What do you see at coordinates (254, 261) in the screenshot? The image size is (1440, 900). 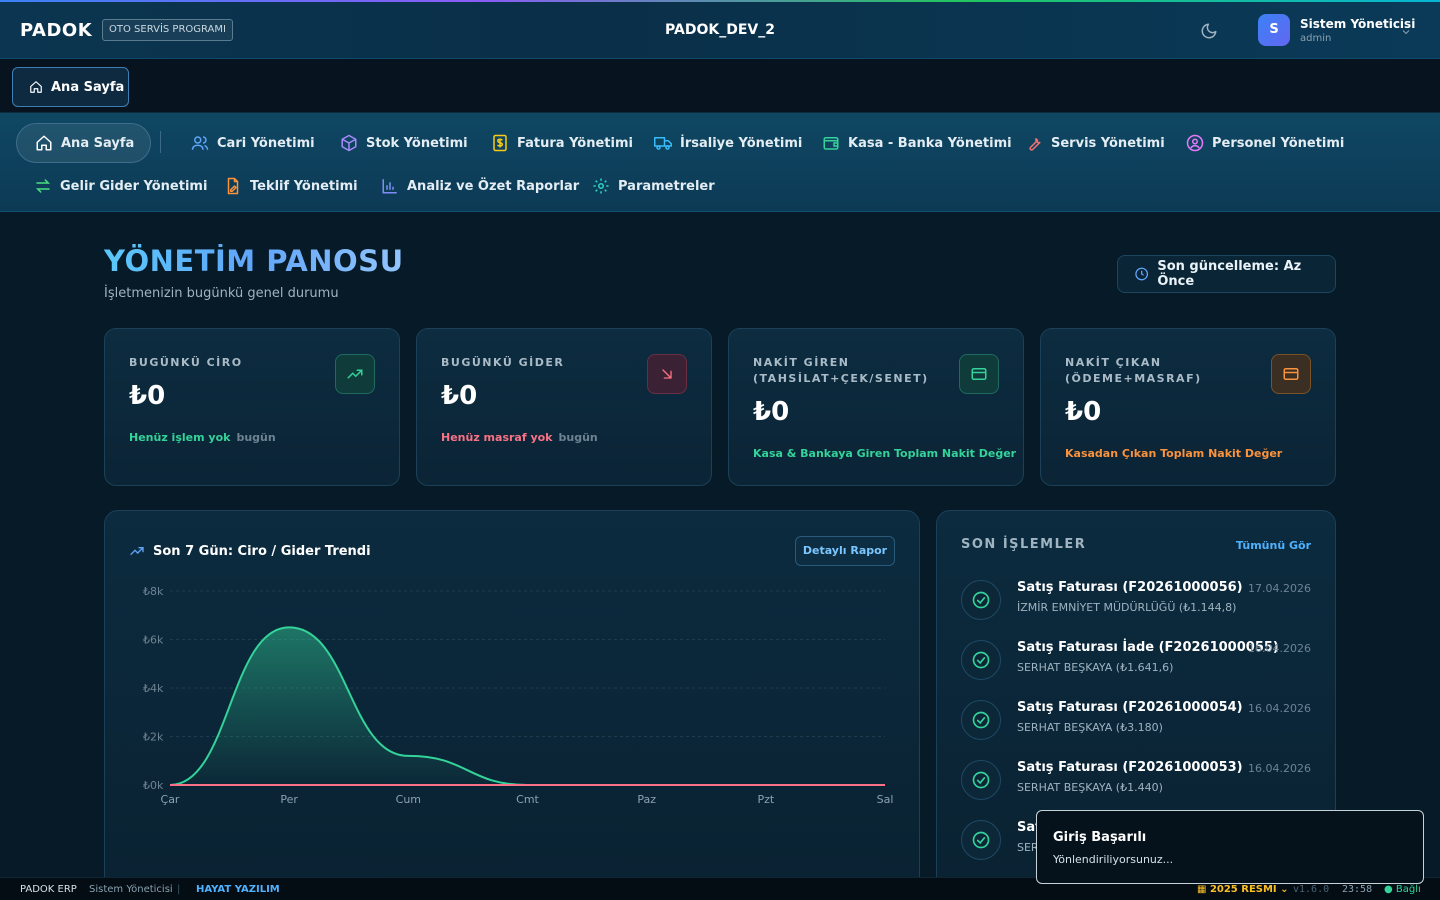 I see `page-title: YÖNETİM PANOSU` at bounding box center [254, 261].